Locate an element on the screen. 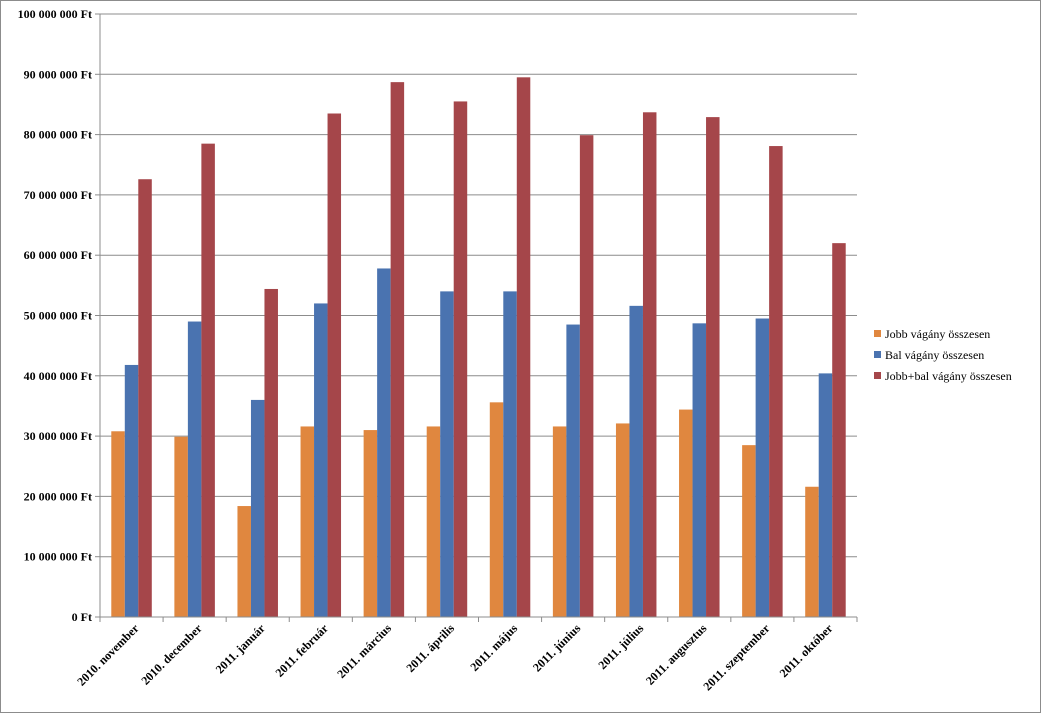 The height and width of the screenshot is (713, 1041). x-tick-label: 2010. december is located at coordinates (171, 654).